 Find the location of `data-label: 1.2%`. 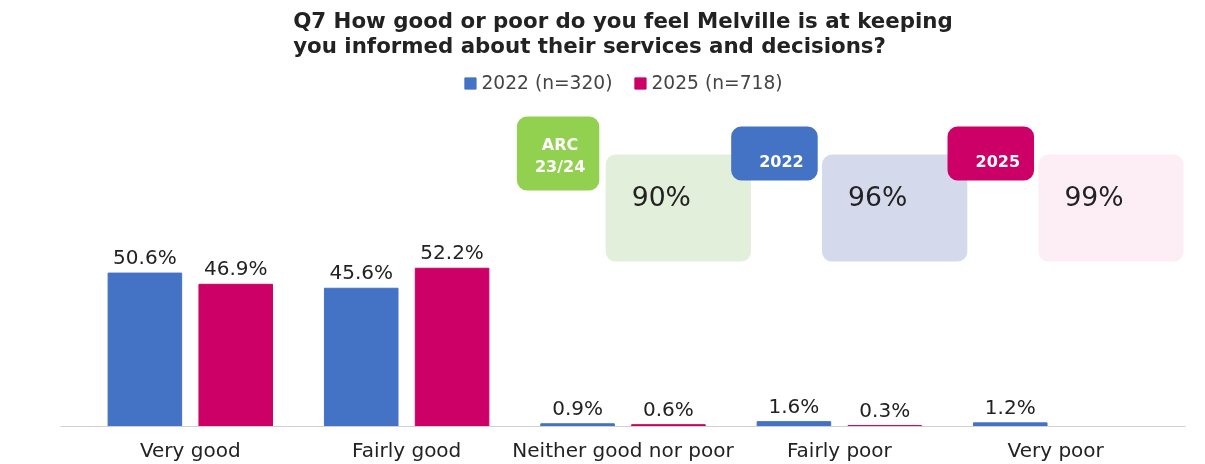

data-label: 1.2% is located at coordinates (1010, 406).